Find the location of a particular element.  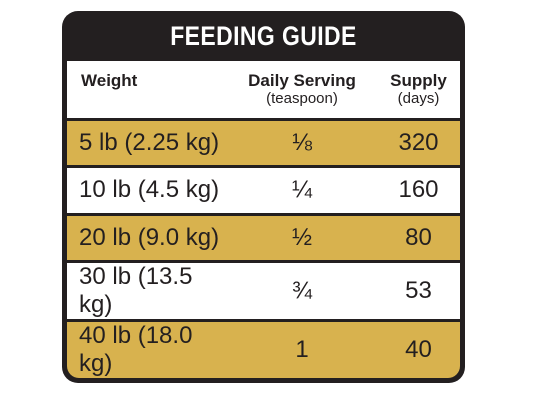

serving-cell: ½ is located at coordinates (301, 237).